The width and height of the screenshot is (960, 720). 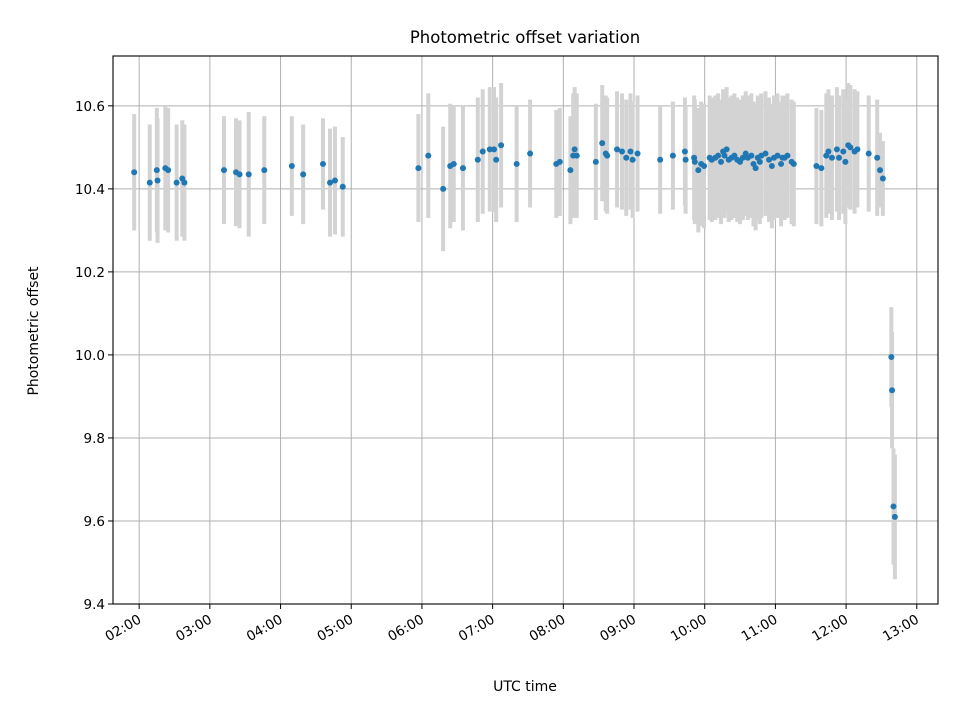 I want to click on y-tick-label: 10.6, so click(x=90, y=107).